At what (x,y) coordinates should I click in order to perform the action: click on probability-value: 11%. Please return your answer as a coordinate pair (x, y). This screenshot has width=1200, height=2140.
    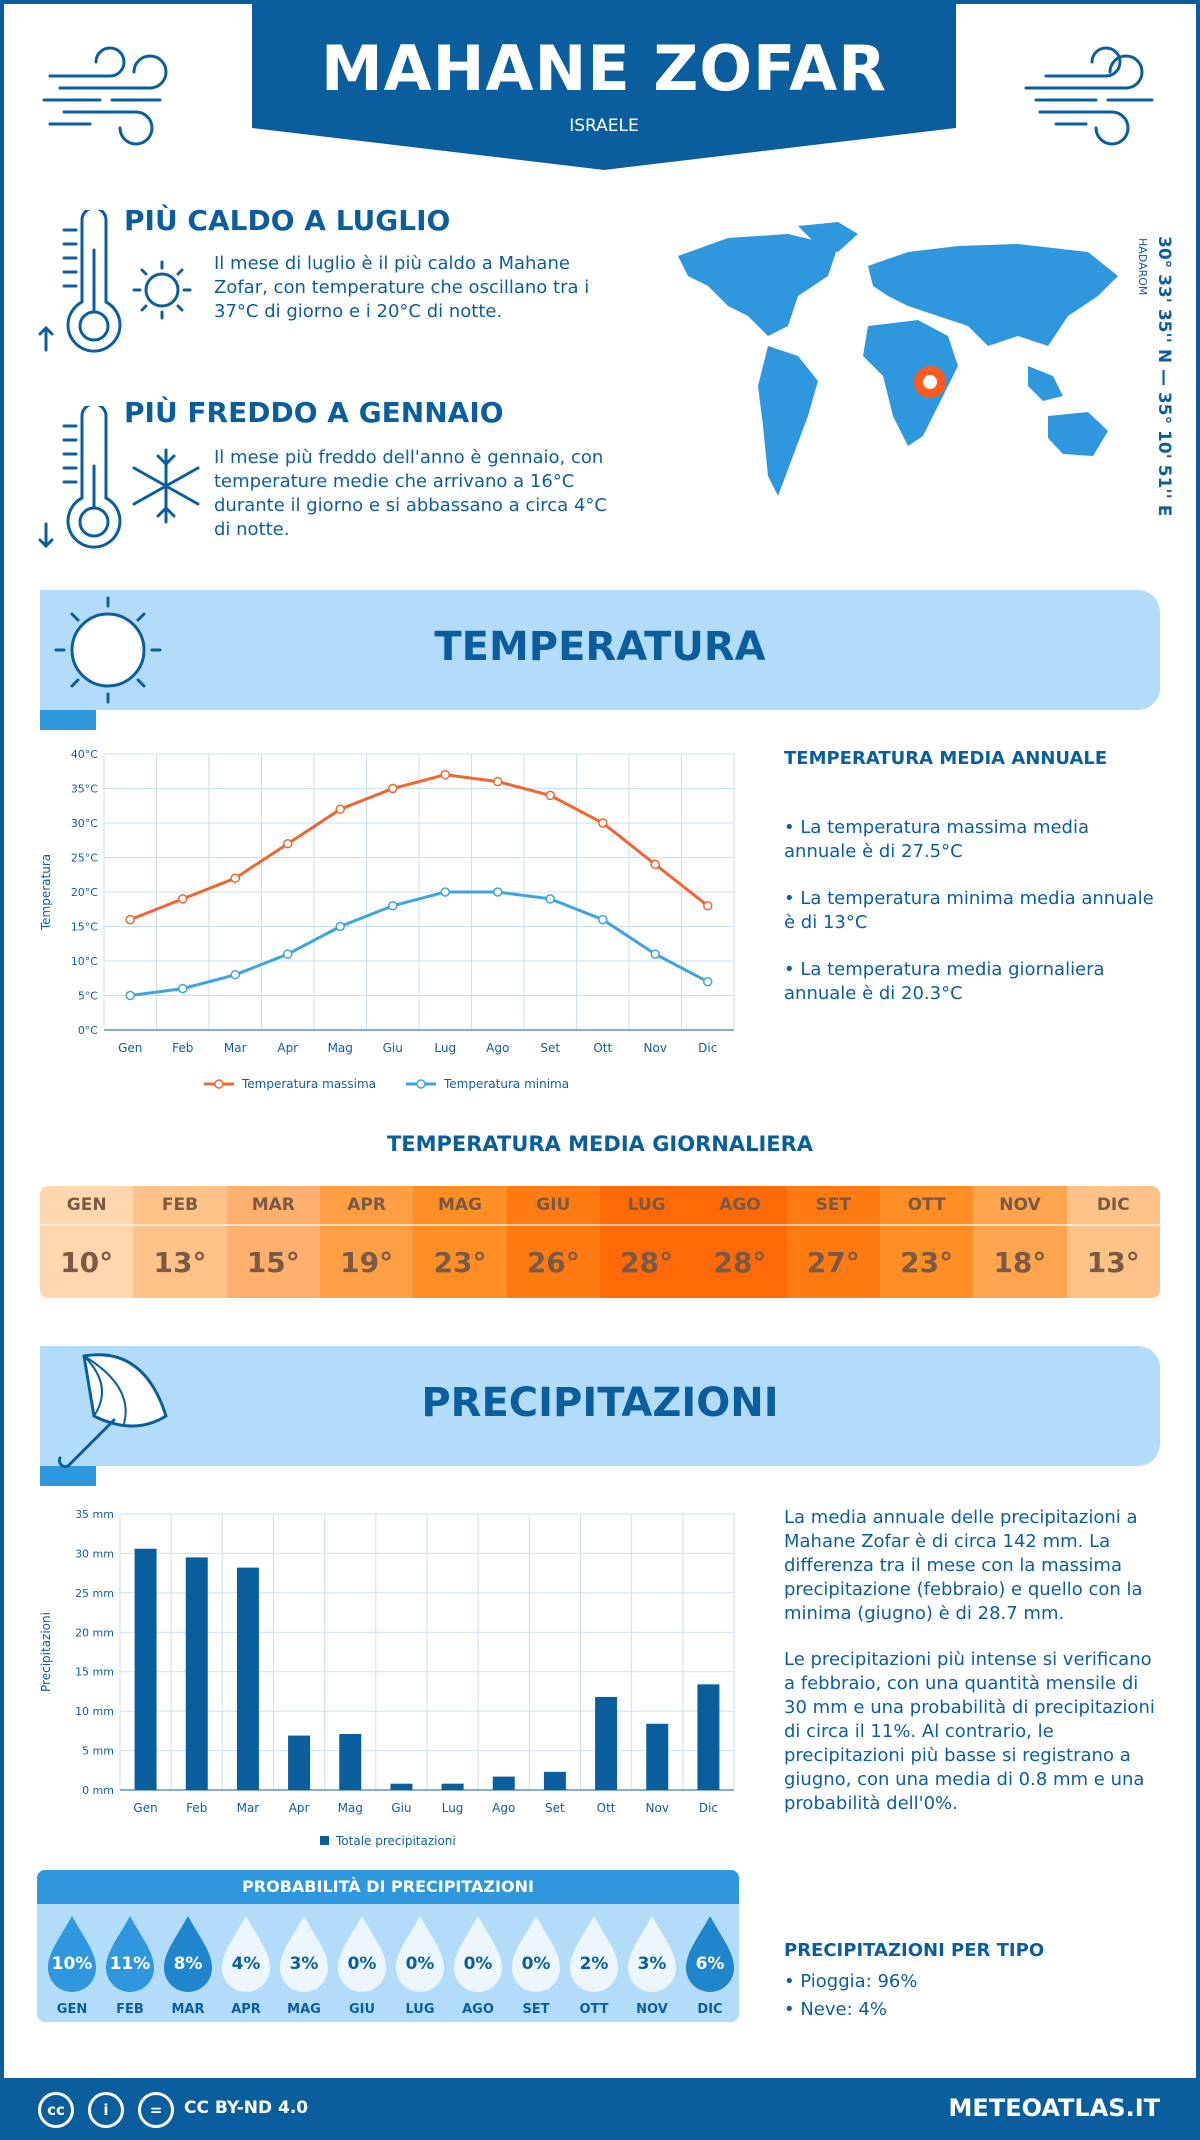
    Looking at the image, I should click on (130, 1964).